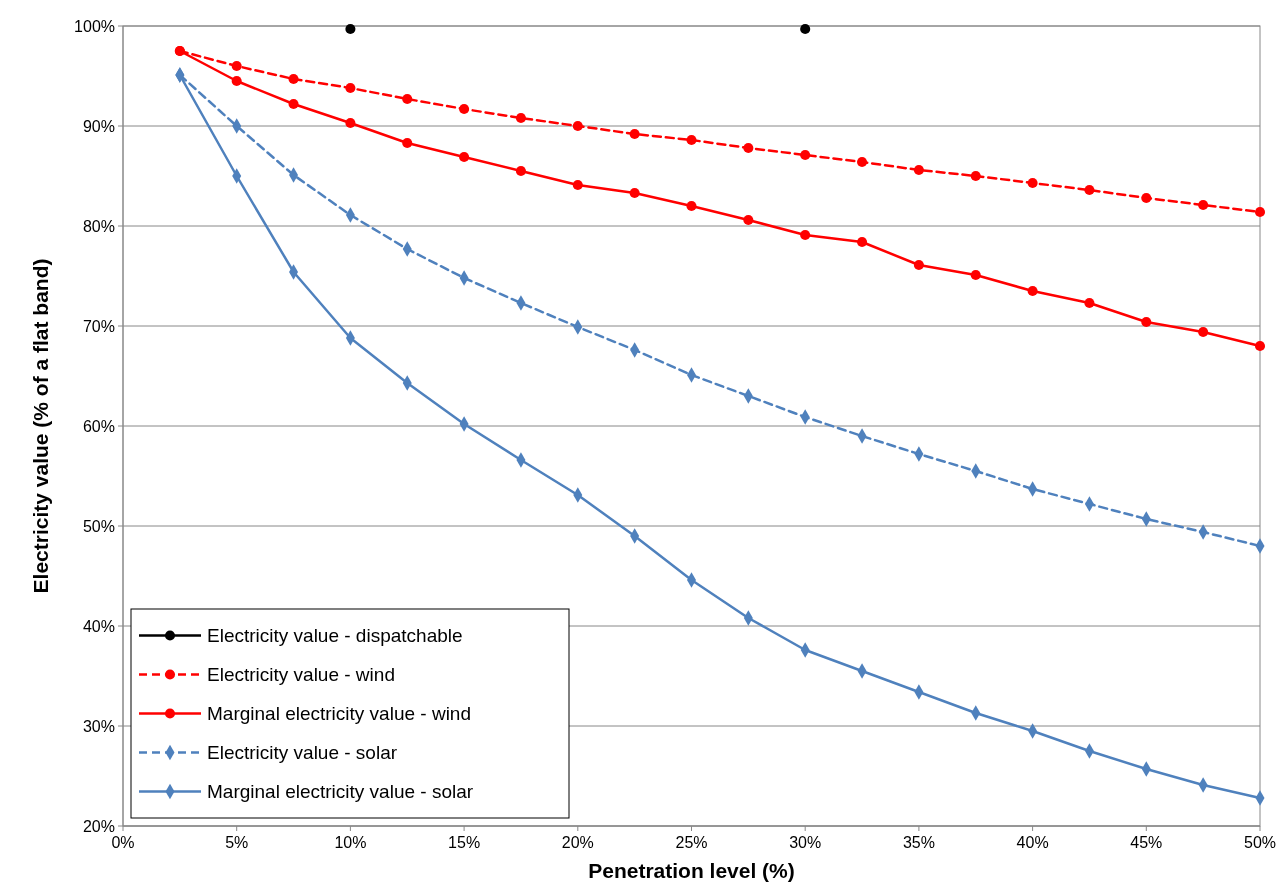  Describe the element at coordinates (691, 842) in the screenshot. I see `x-tick-label: 25%` at that location.